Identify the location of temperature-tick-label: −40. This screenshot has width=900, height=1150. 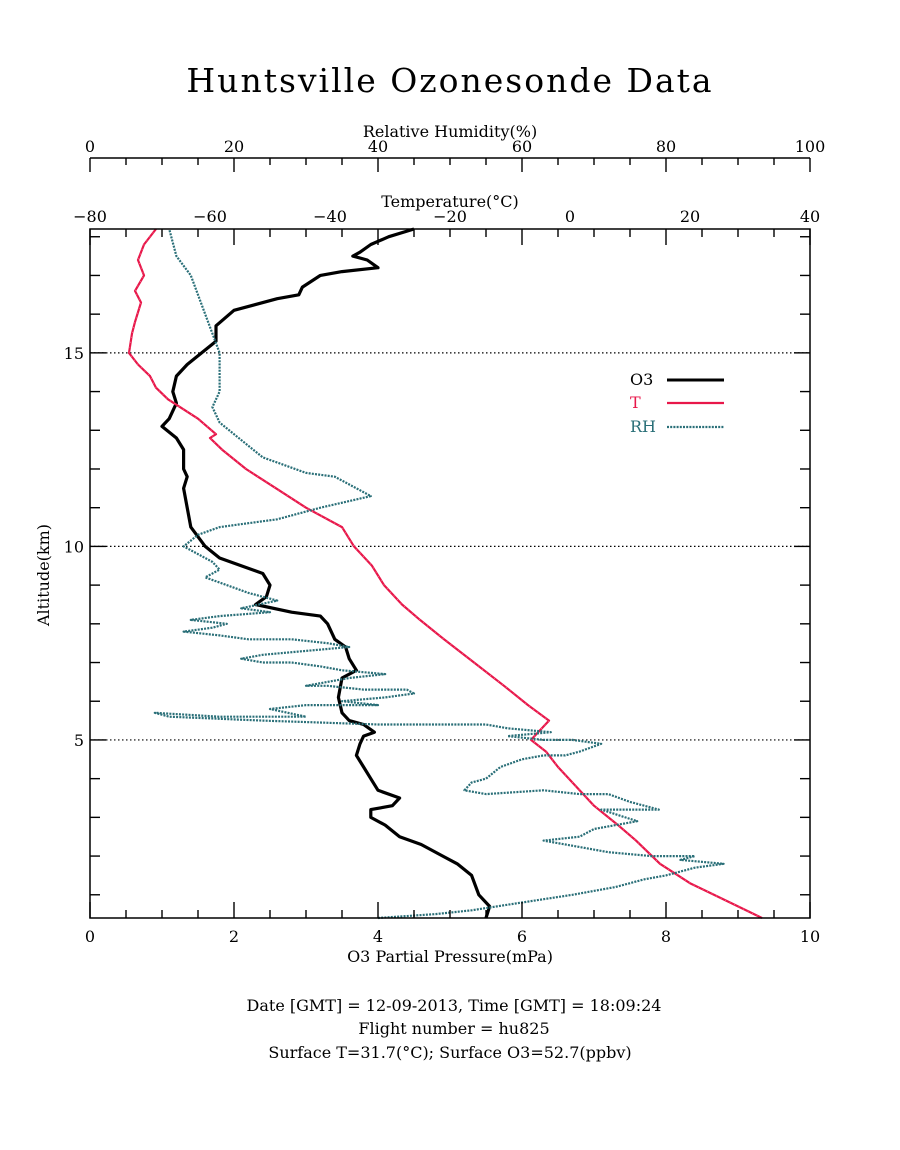
(330, 216).